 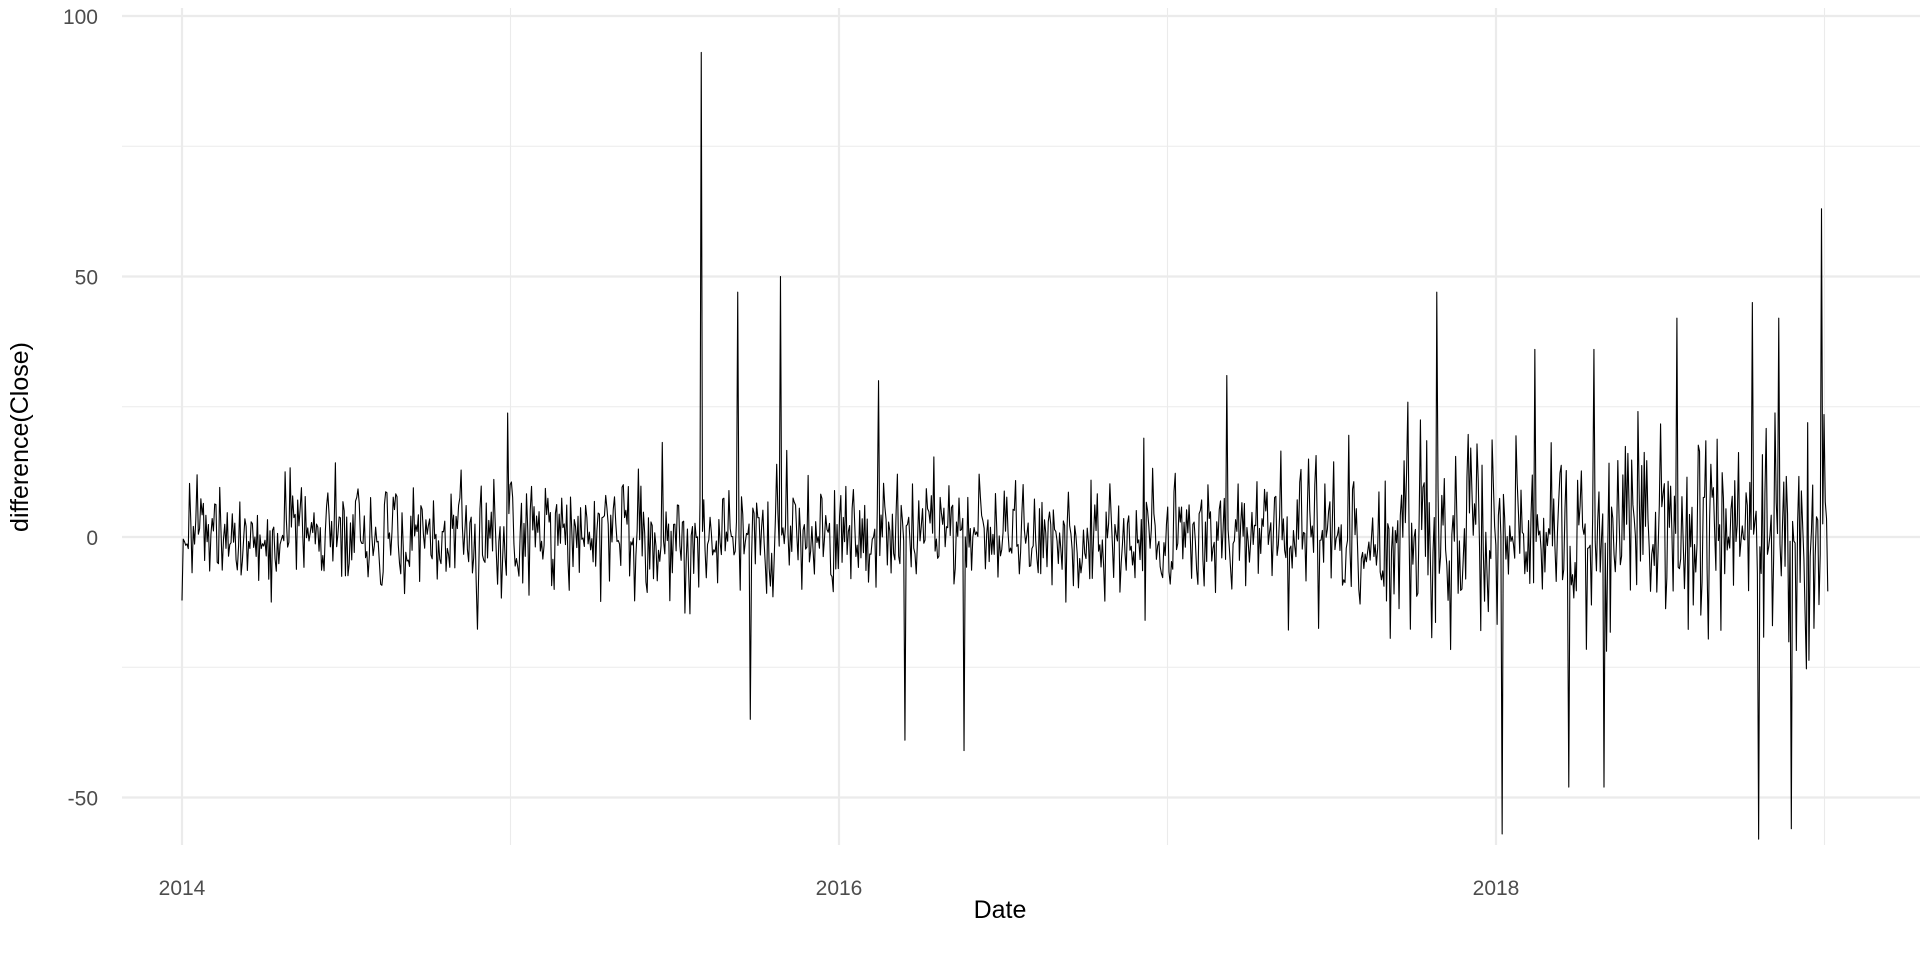 What do you see at coordinates (83, 799) in the screenshot?
I see `y-axis-tick-label: -50` at bounding box center [83, 799].